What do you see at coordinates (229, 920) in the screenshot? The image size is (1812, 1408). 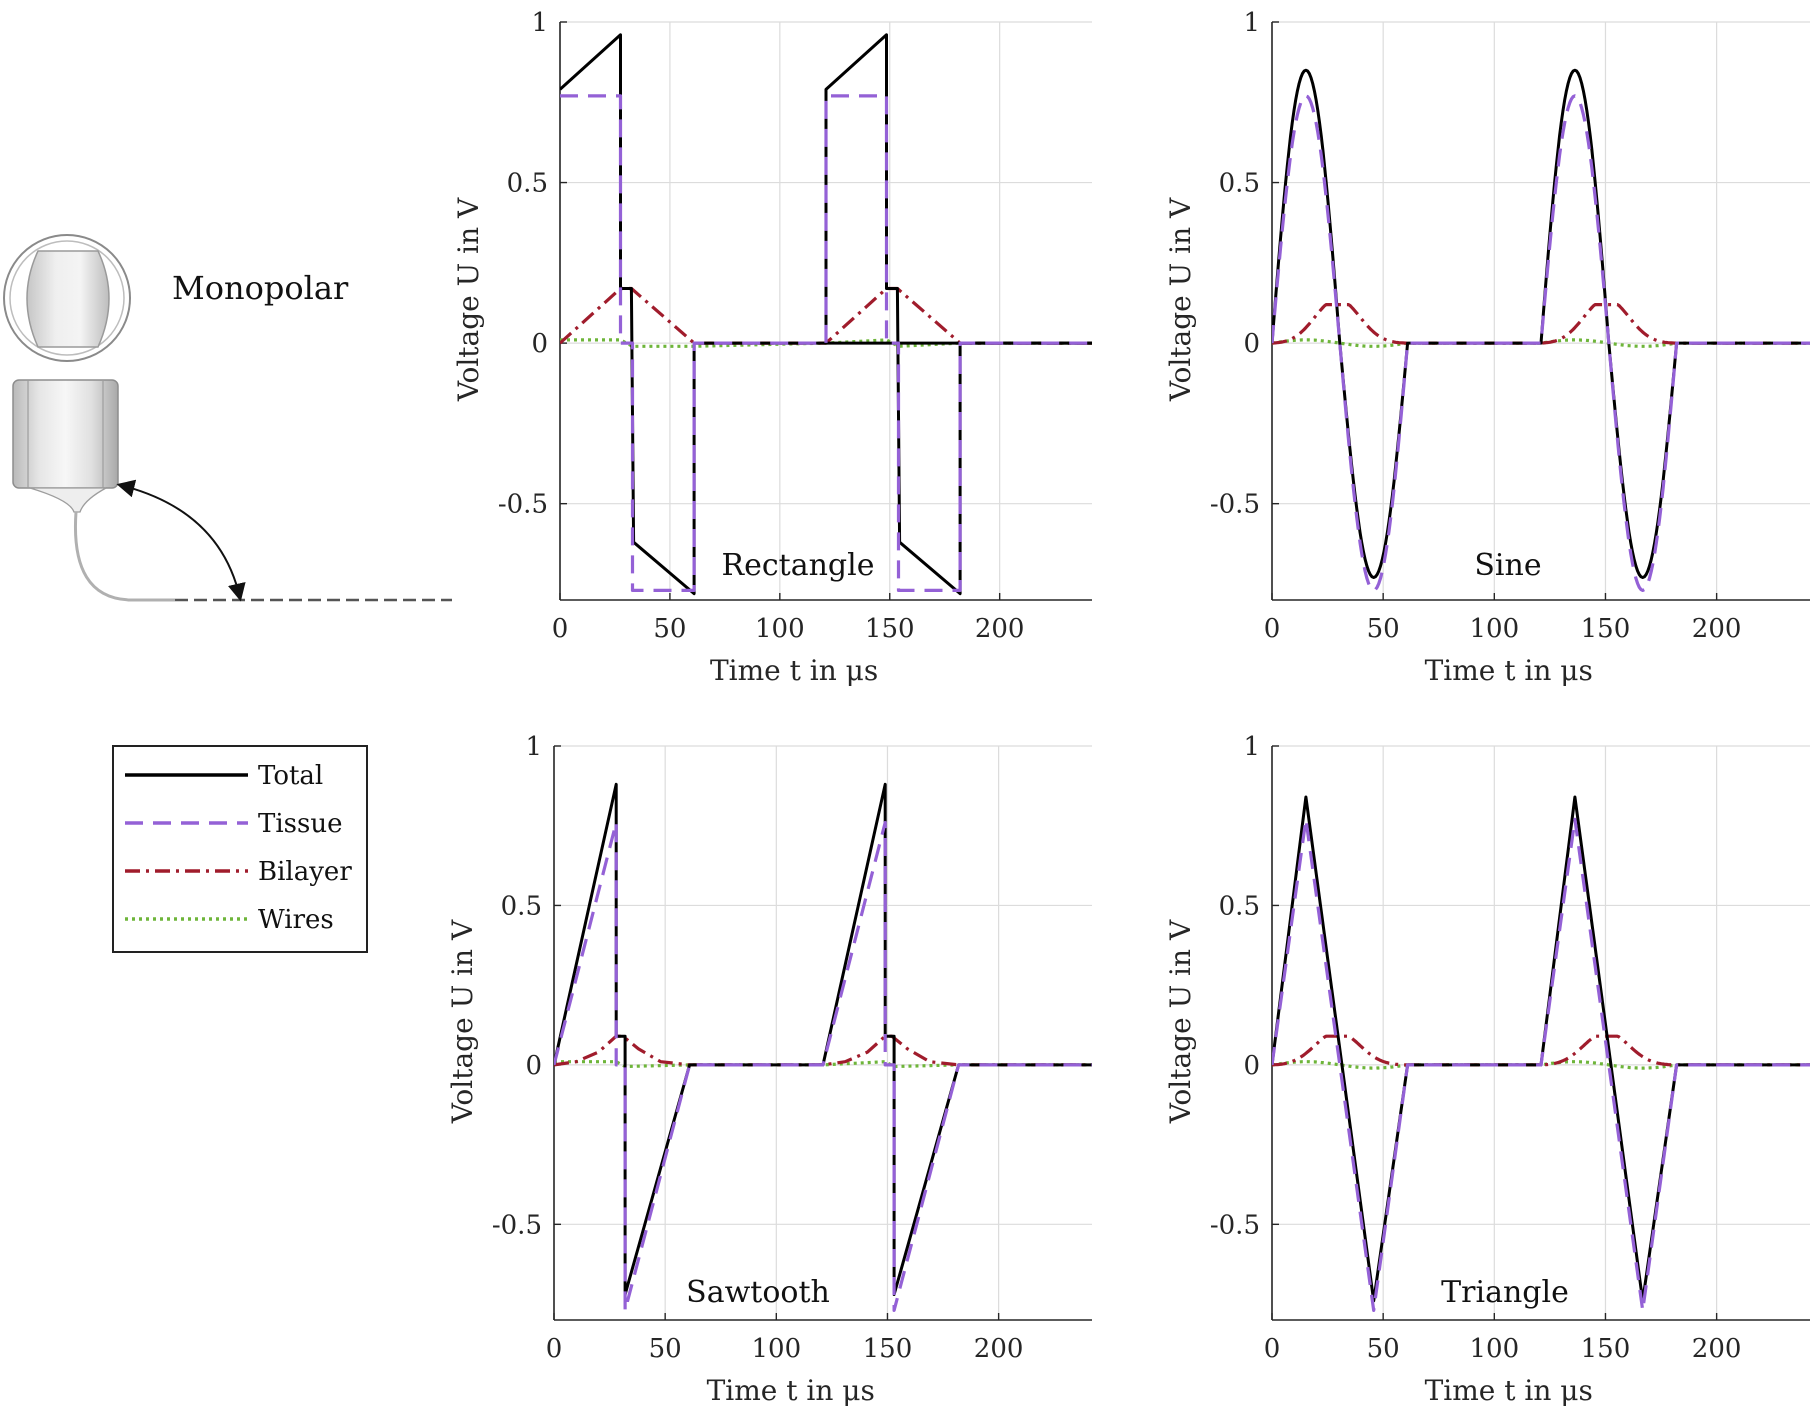 I see `legend-entry-wires: Wires` at bounding box center [229, 920].